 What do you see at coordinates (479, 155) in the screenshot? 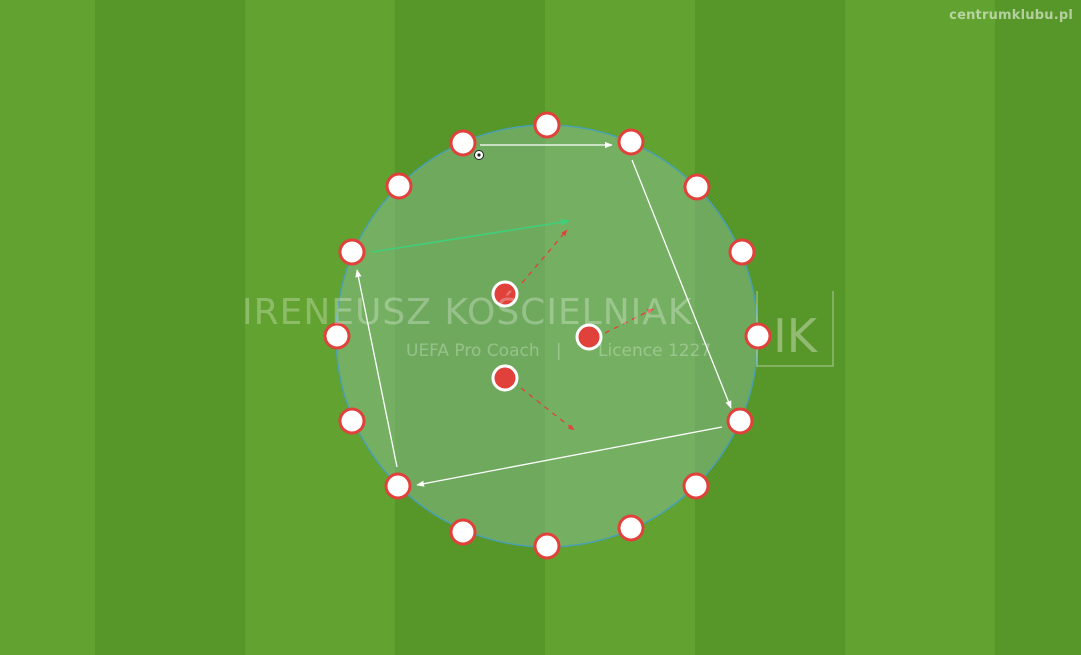
I see `soccer-ball-icon` at bounding box center [479, 155].